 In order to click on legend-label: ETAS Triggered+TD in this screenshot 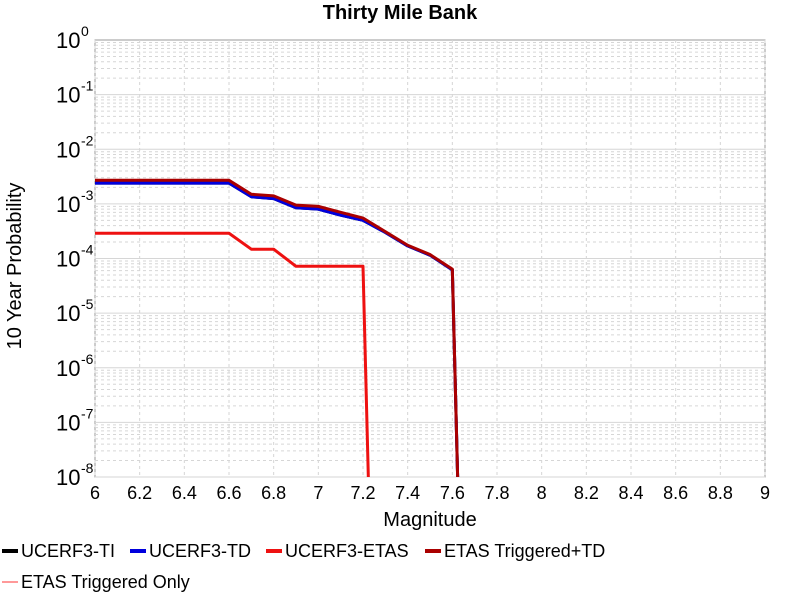, I will do `click(524, 551)`.